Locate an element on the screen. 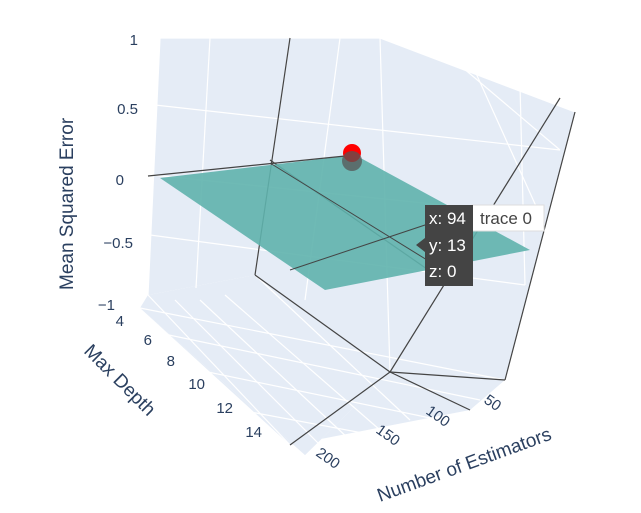  marker-hover-shadow is located at coordinates (352, 161).